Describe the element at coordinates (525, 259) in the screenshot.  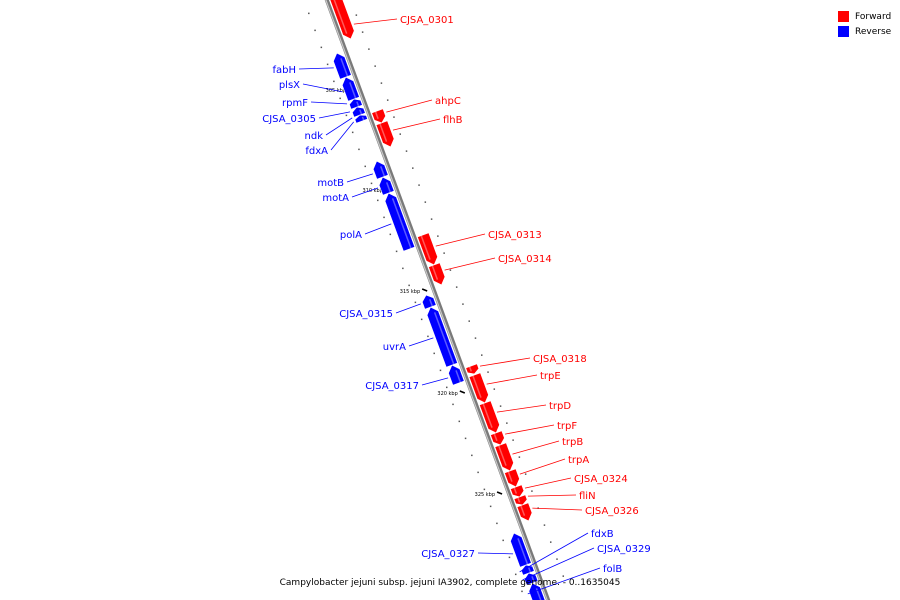
I see `gene-label-CJSA_0314: CJSA_0314` at that location.